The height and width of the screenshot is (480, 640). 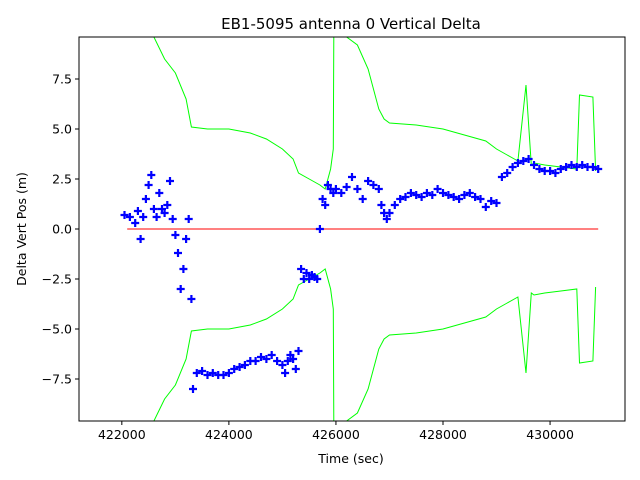 What do you see at coordinates (57, 379) in the screenshot?
I see `y-tick-label: −7.5` at bounding box center [57, 379].